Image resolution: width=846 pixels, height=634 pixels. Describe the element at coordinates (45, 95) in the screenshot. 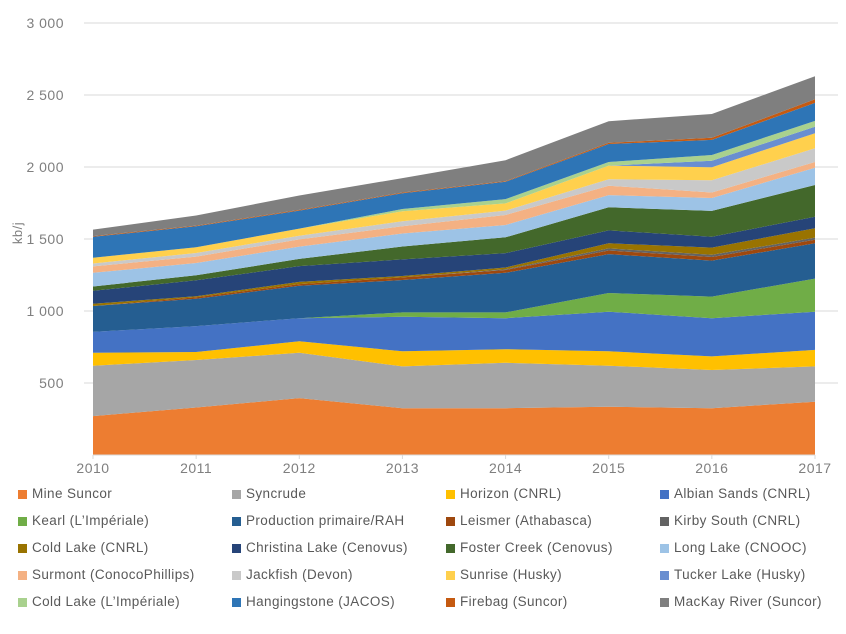

I see `y-tick-label: 2 500` at that location.